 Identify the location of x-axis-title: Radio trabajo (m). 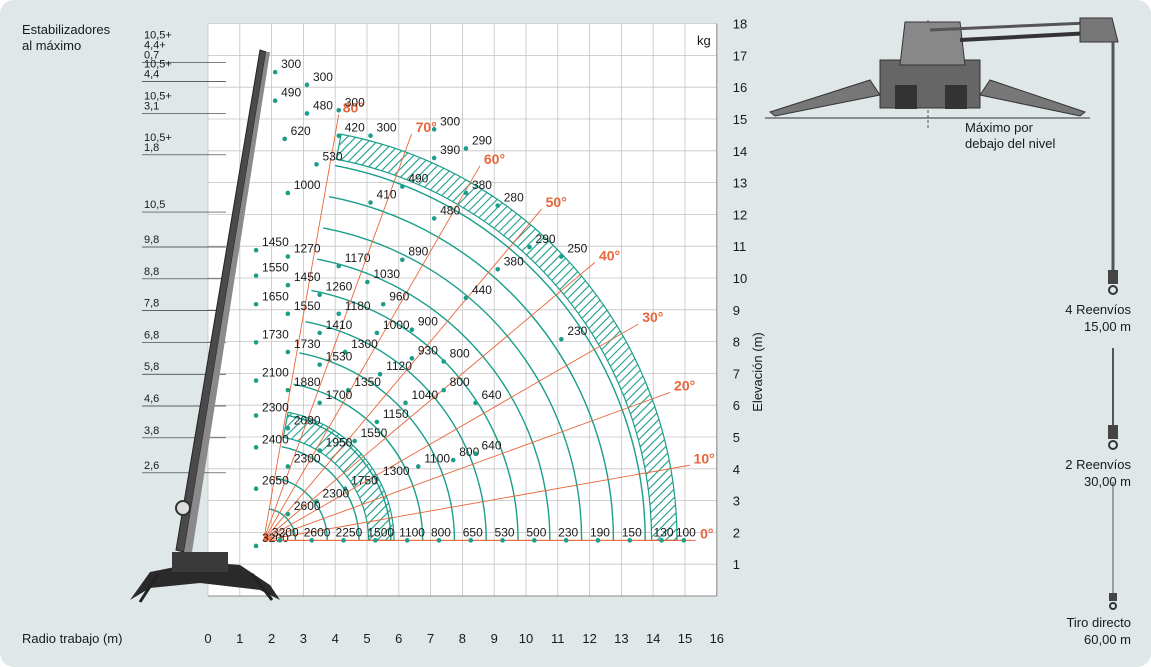
(72, 638).